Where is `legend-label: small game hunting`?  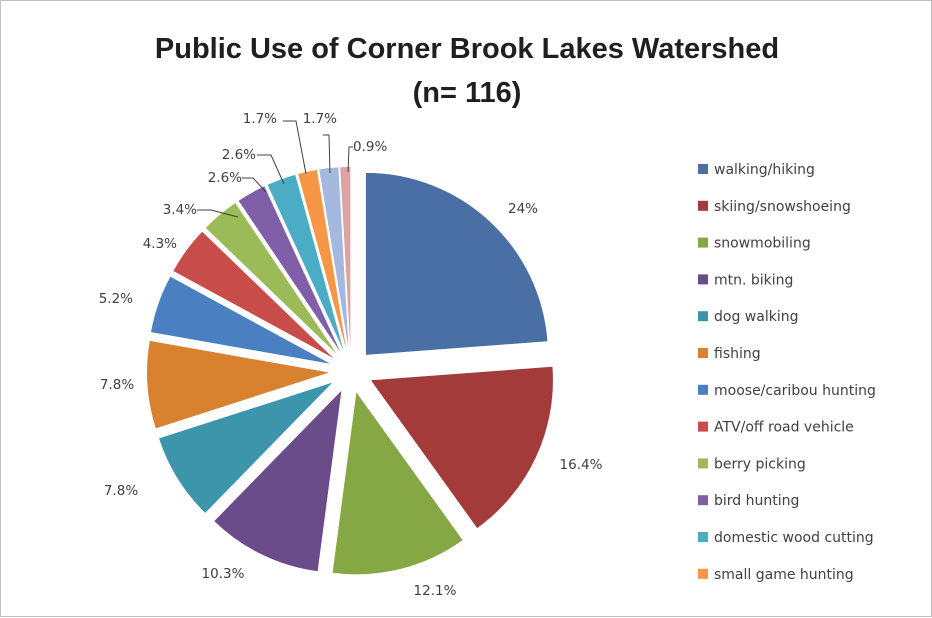 legend-label: small game hunting is located at coordinates (784, 575).